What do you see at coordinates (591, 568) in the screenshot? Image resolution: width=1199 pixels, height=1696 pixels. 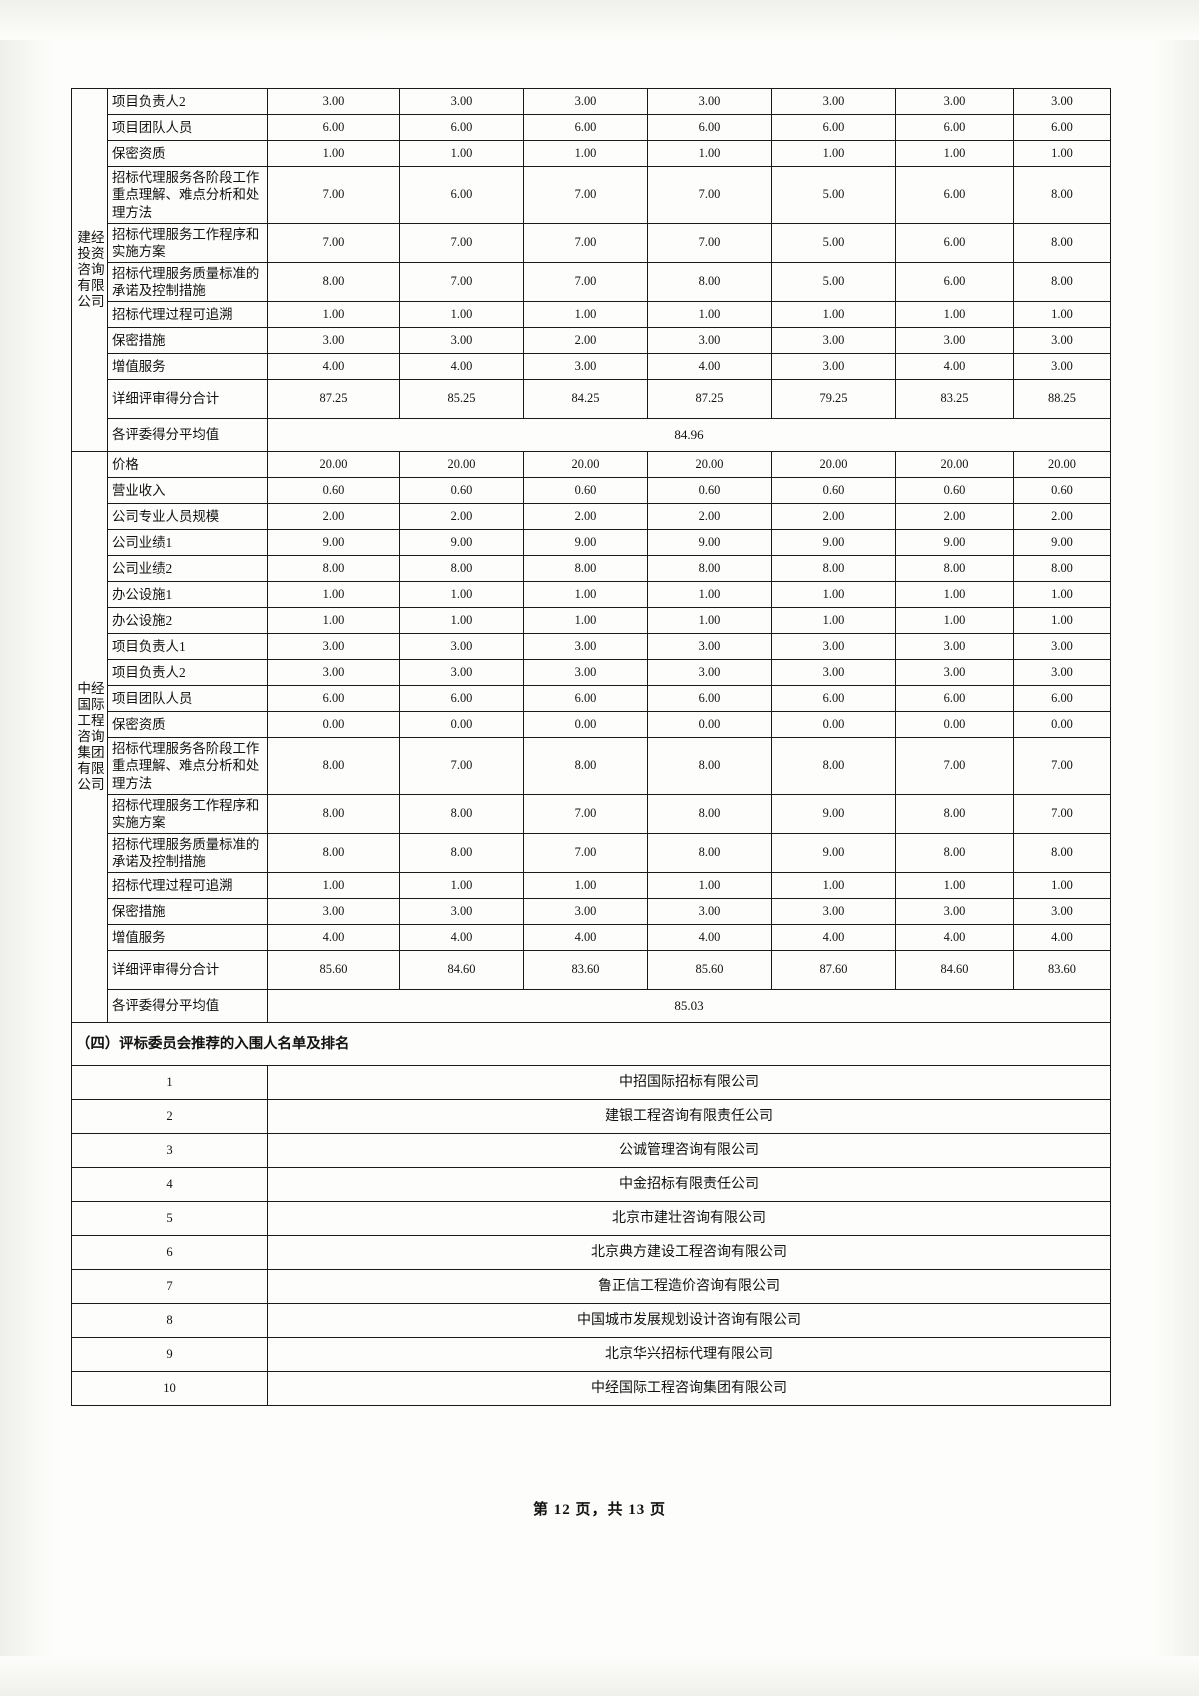 I see `table-row: 公司业绩2 8.00 8.00 8.00 8.00 8.00 8.00 8.00` at bounding box center [591, 568].